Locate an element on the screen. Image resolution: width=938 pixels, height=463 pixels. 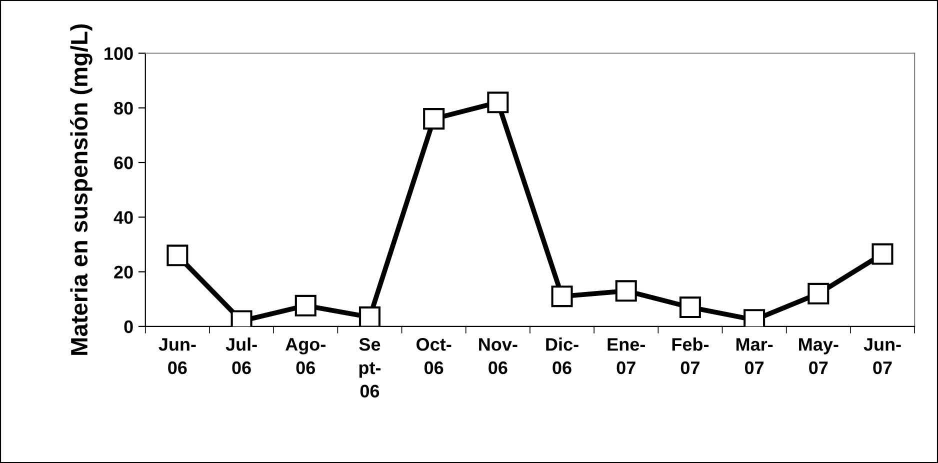
x-tick-label: Jun- 06 is located at coordinates (177, 356).